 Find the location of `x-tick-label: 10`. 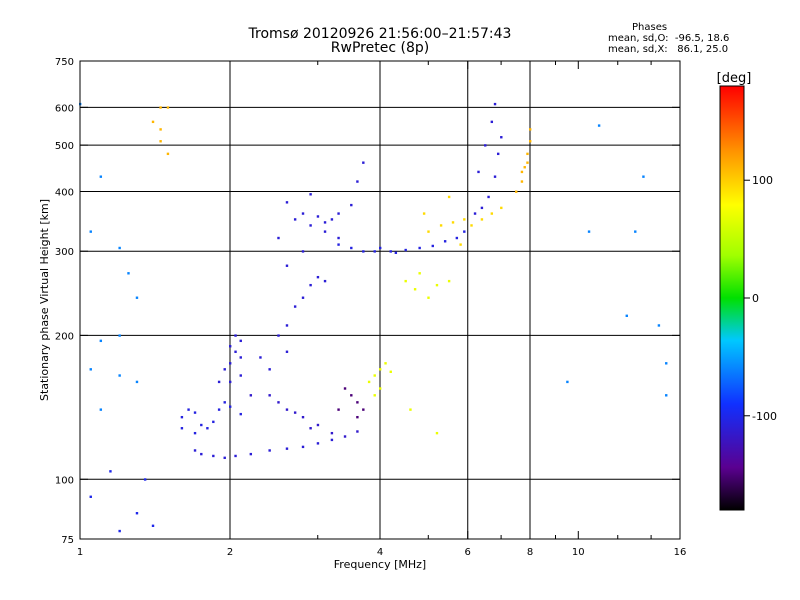

x-tick-label: 10 is located at coordinates (578, 552).